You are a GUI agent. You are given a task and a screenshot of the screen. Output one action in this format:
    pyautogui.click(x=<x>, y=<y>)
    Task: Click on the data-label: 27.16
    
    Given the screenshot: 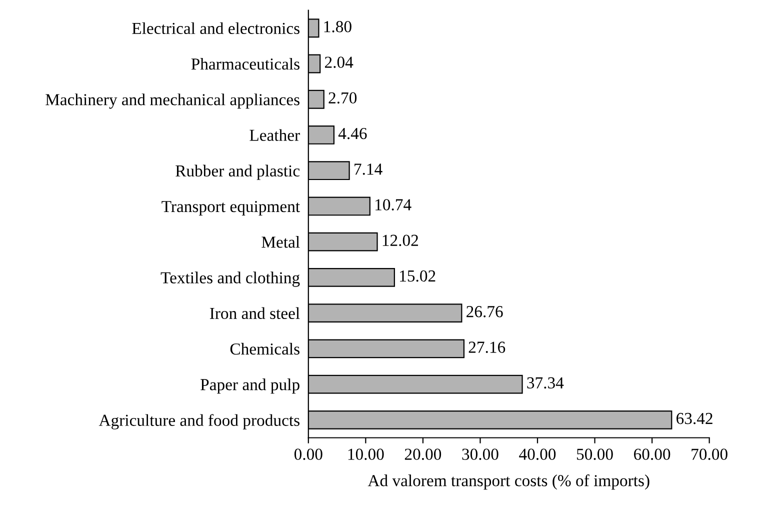 What is the action you would take?
    pyautogui.click(x=487, y=347)
    